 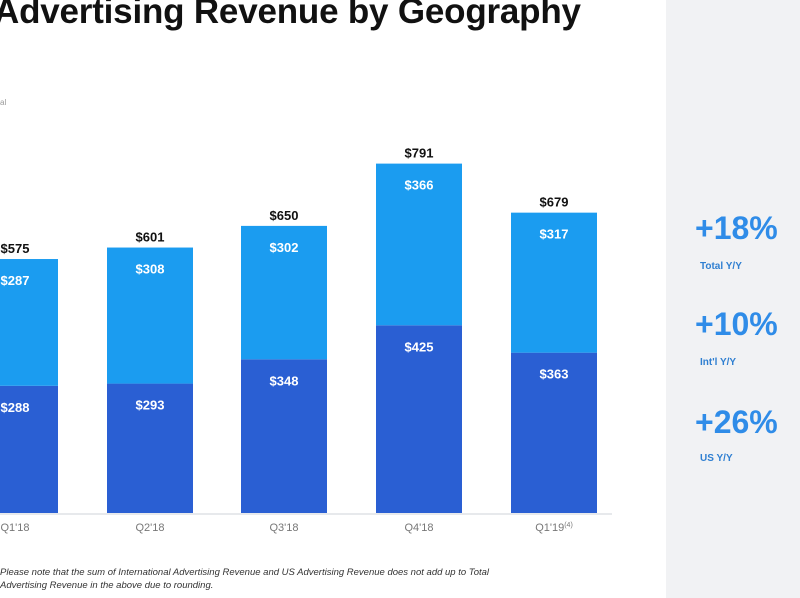 What do you see at coordinates (150, 237) in the screenshot?
I see `bar-total-label: $601` at bounding box center [150, 237].